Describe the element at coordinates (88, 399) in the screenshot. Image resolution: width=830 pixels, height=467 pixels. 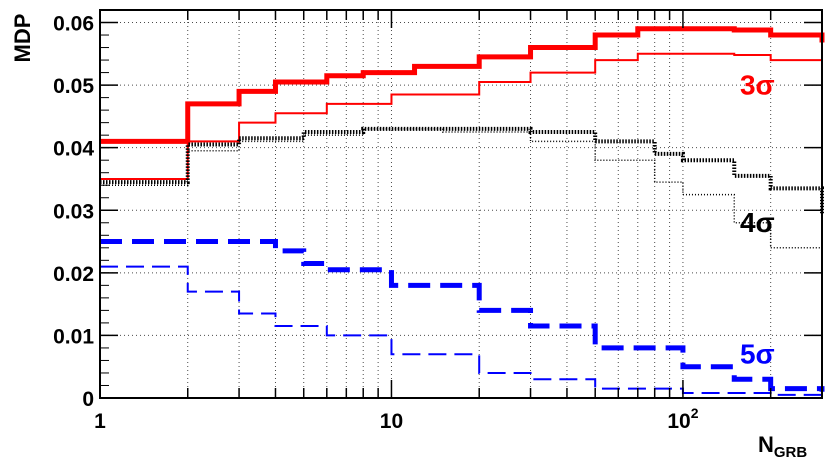
I see `y-tick-label: 0` at that location.